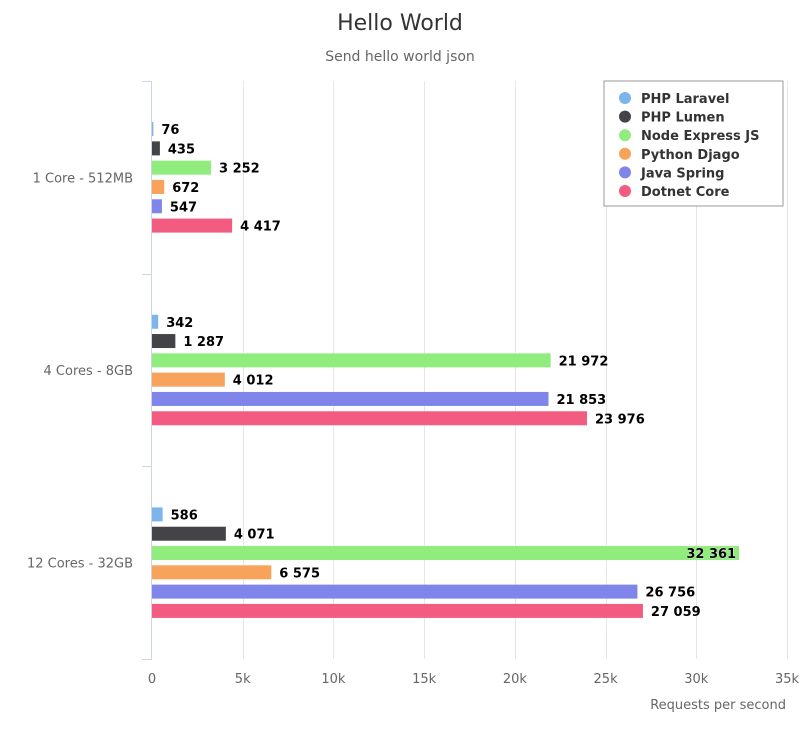  I want to click on data-label: 547, so click(183, 207).